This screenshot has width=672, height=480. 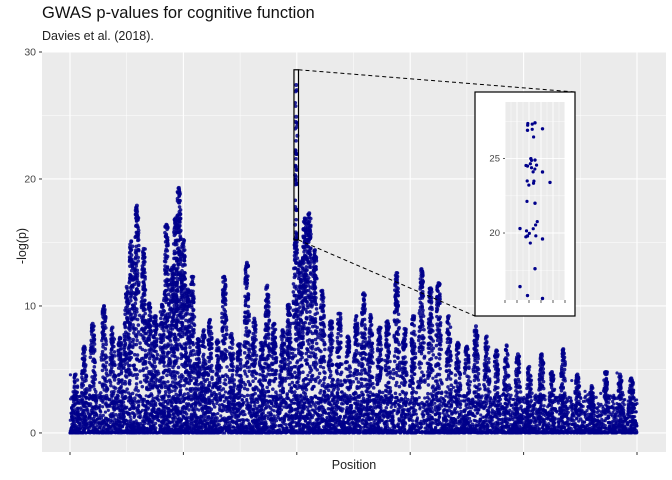 What do you see at coordinates (178, 13) in the screenshot?
I see `chart-title: GWAS p-values for cognitive function` at bounding box center [178, 13].